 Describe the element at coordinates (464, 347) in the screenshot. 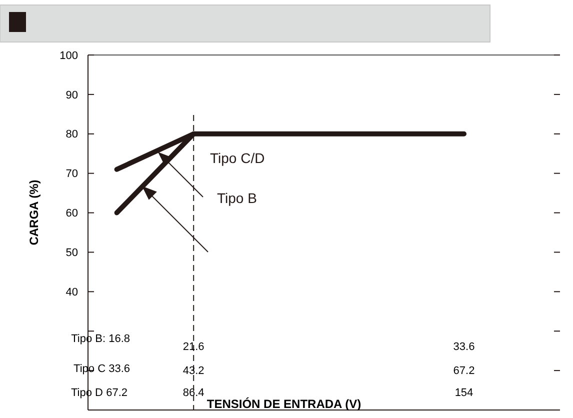

I see `annotation: 33.6` at that location.